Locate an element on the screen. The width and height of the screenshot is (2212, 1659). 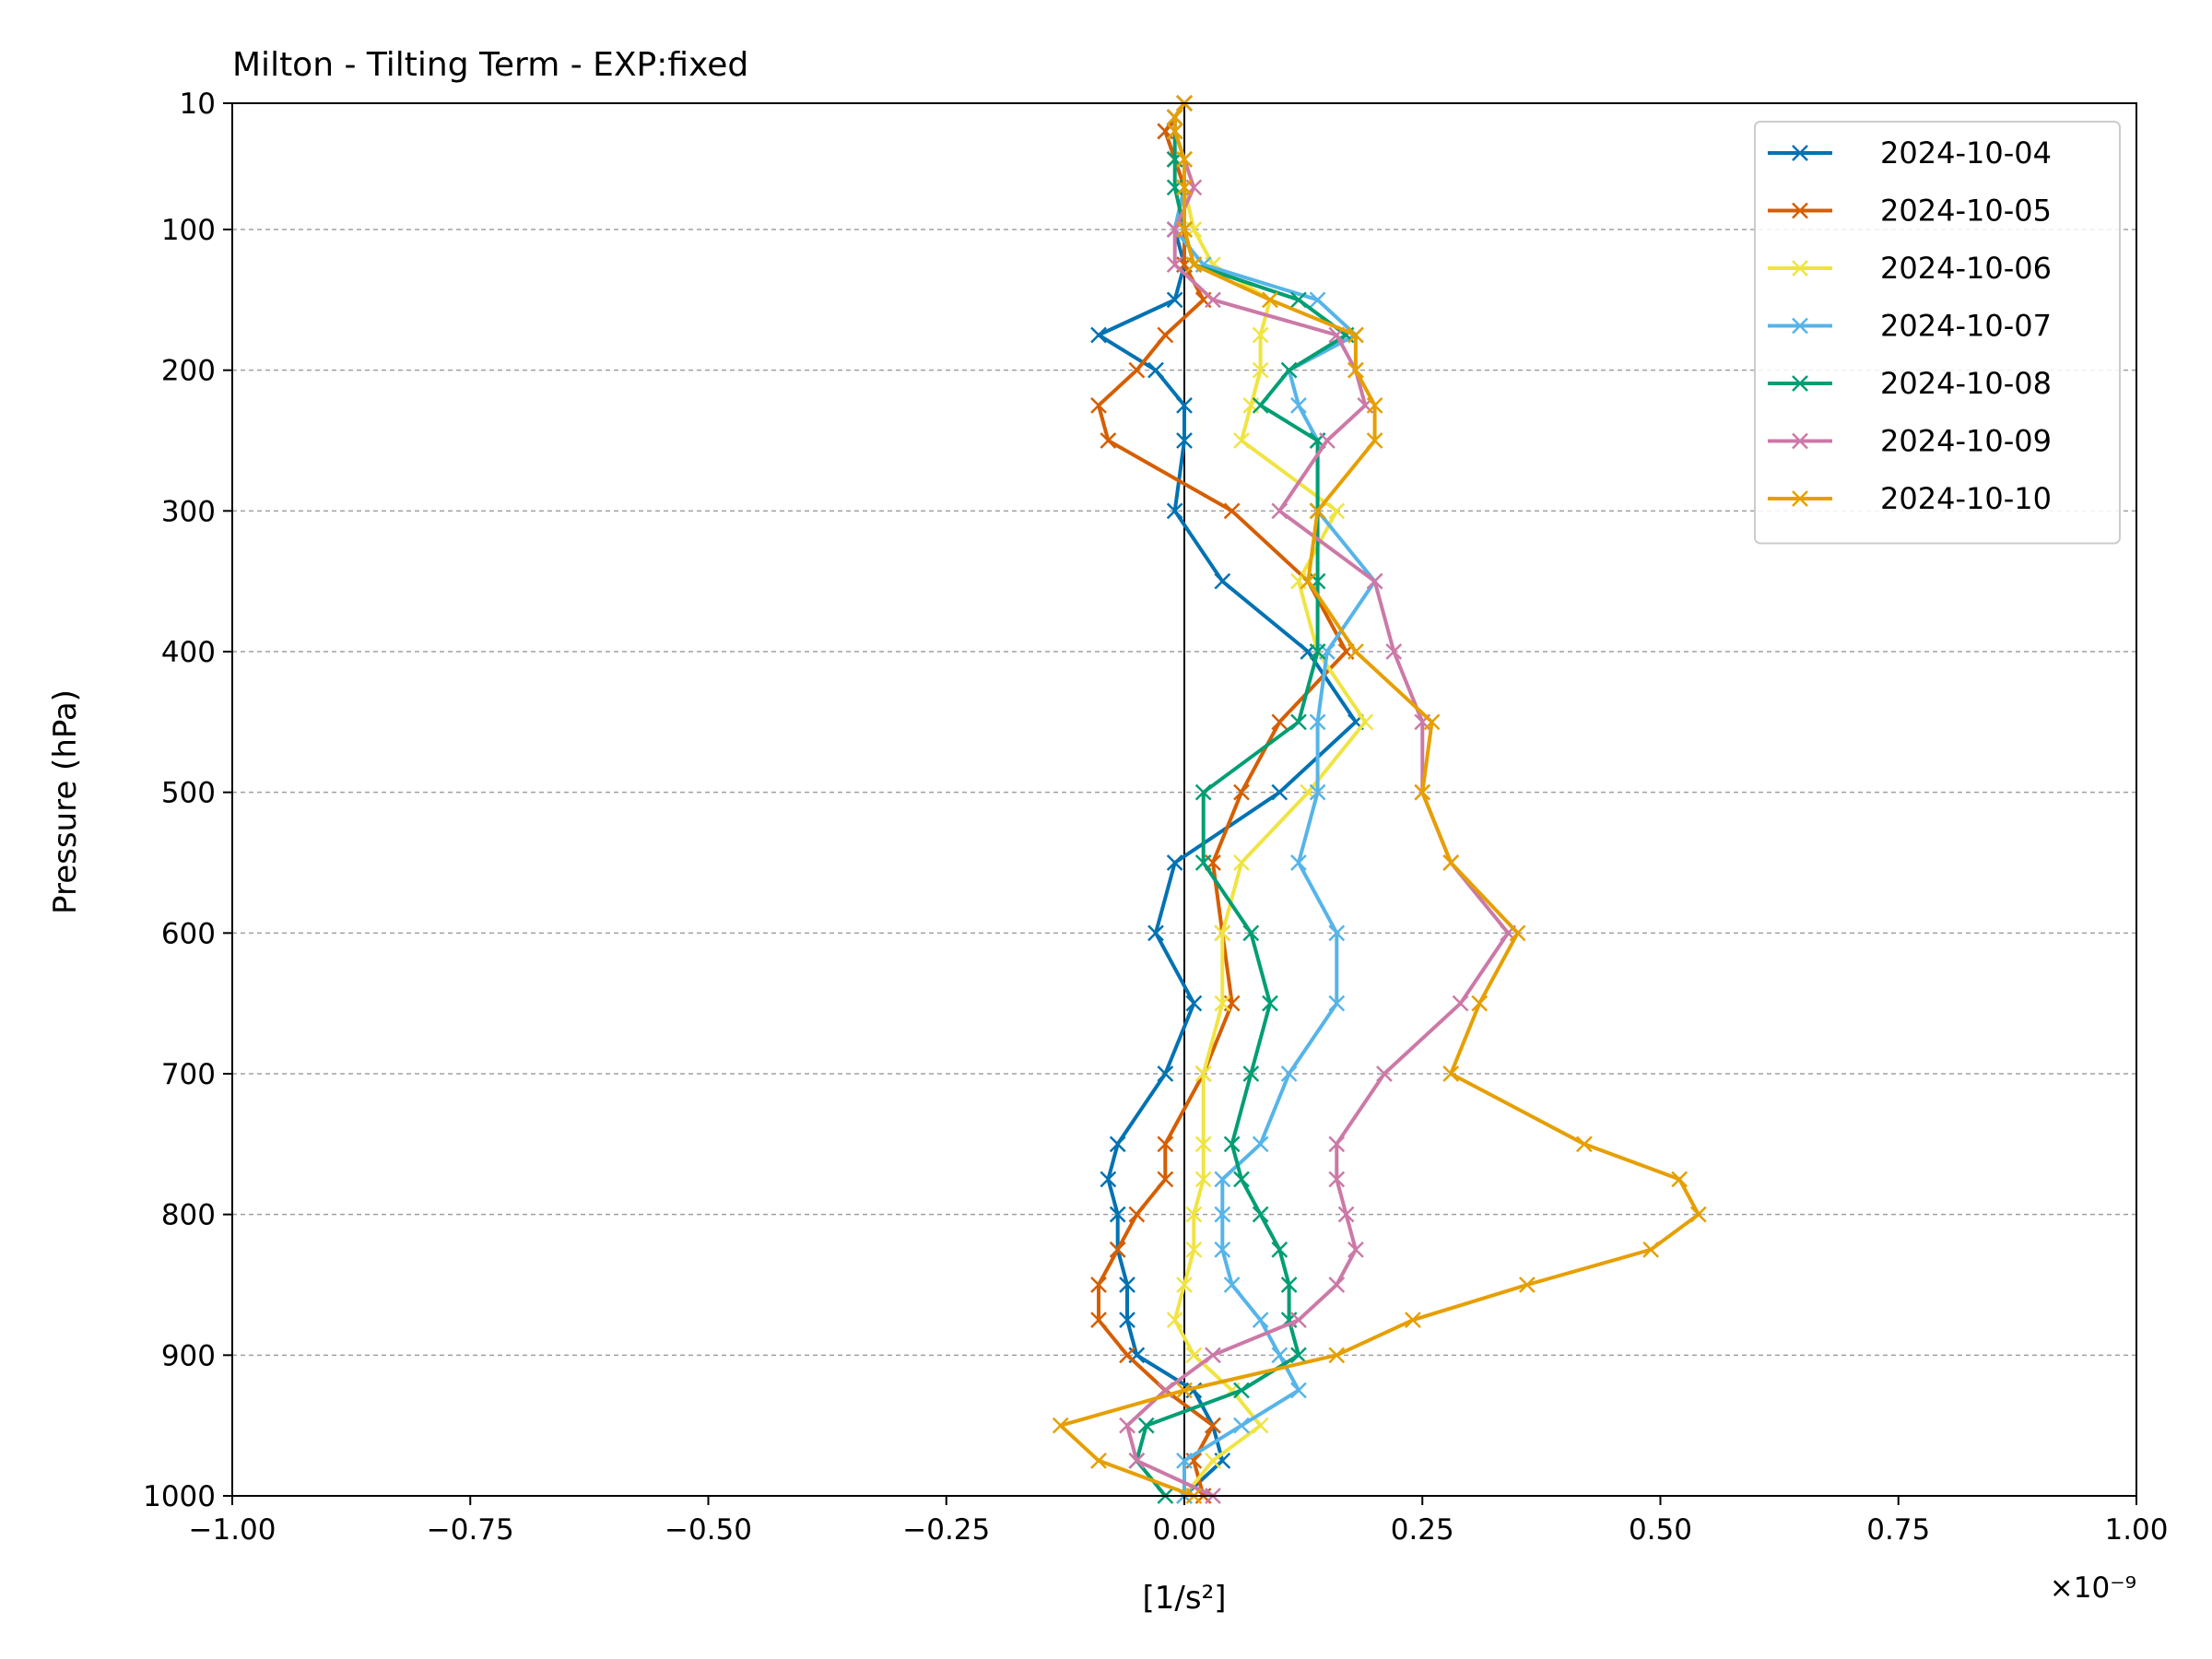
x-tick-label: 0.00 is located at coordinates (1184, 1530).